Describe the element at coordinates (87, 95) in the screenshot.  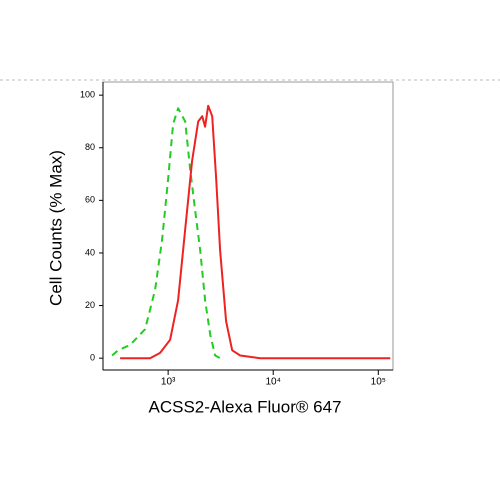
I see `y-tick-label: 100` at that location.